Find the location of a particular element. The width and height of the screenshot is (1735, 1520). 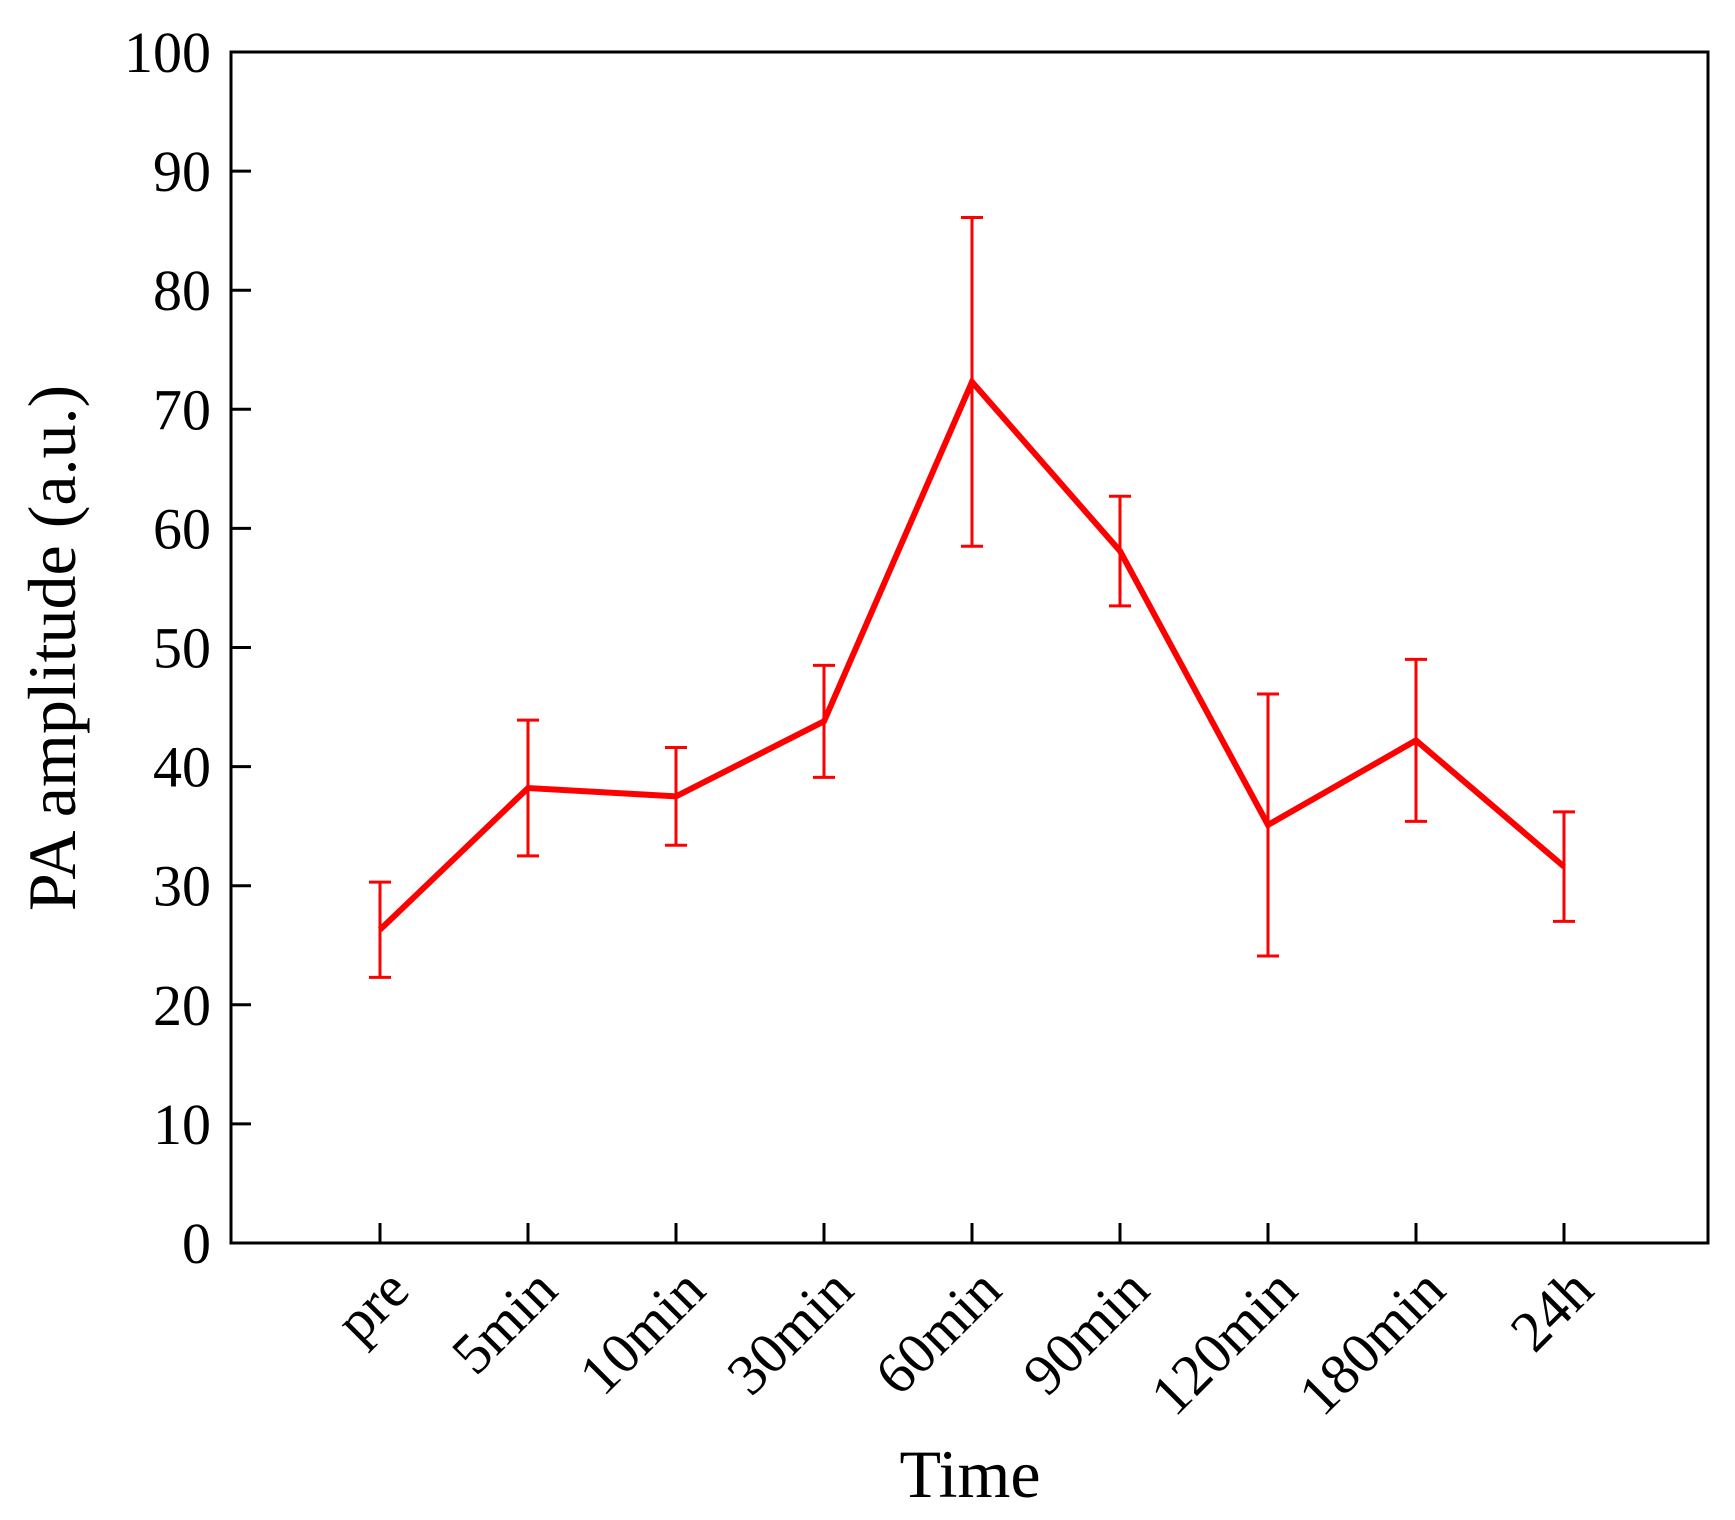

x-tick-label: 120min is located at coordinates (1223, 1341).